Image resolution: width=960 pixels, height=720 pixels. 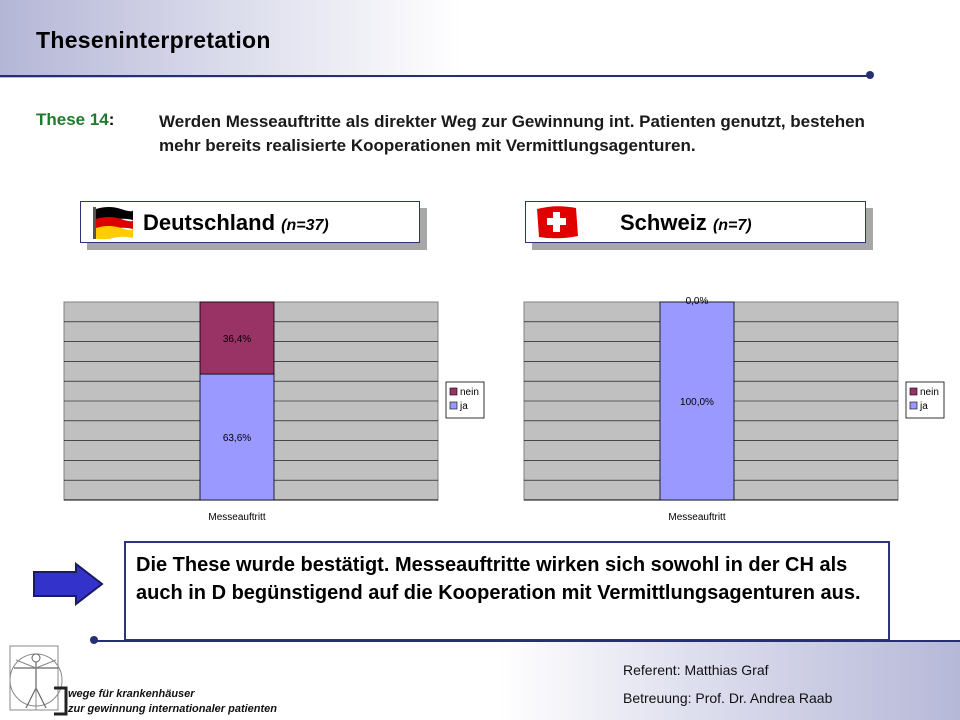 I want to click on country-label: Deutschland, so click(x=209, y=222).